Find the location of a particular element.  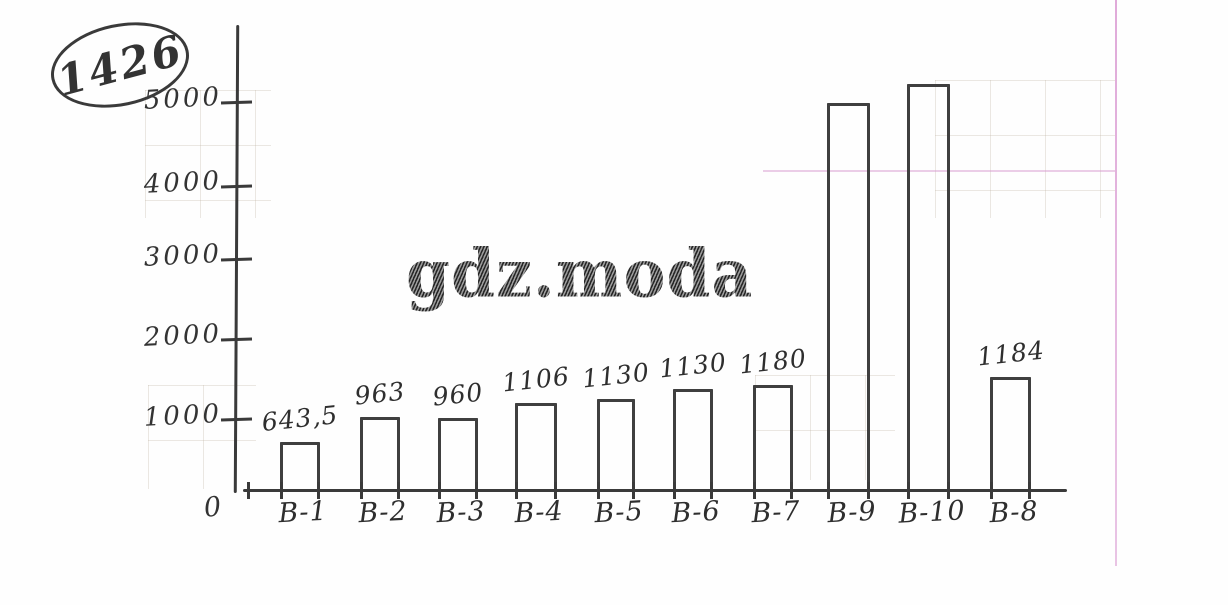

bar-value-label: 963 is located at coordinates (380, 393).